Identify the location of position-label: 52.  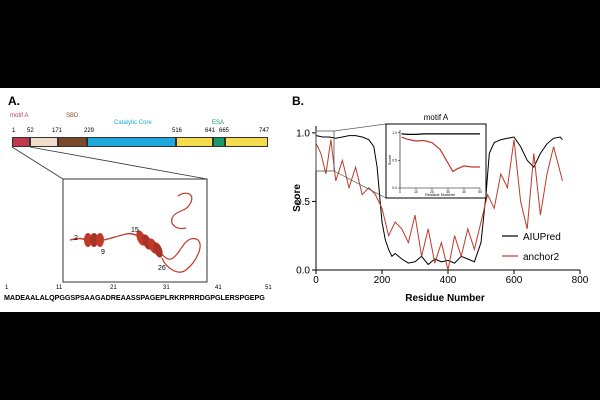
(30, 131).